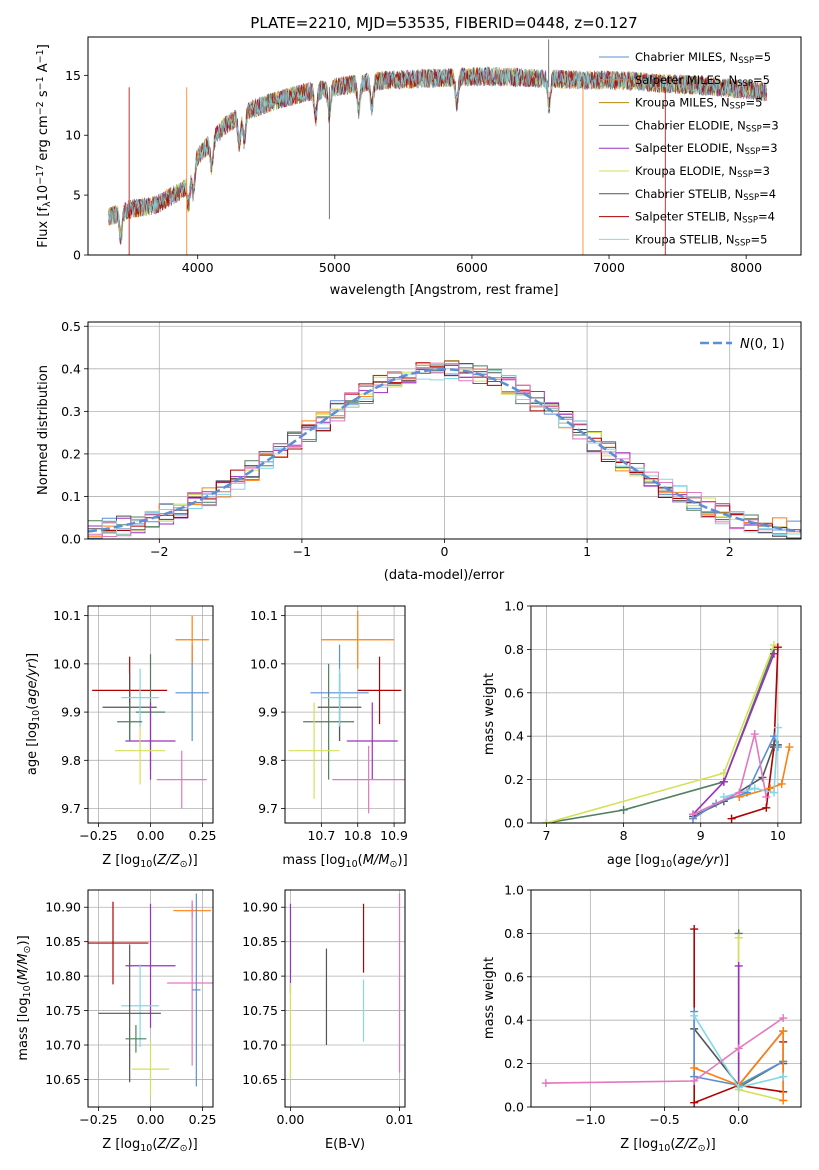  Describe the element at coordinates (701, 835) in the screenshot. I see `x-tick-label: 9` at that location.